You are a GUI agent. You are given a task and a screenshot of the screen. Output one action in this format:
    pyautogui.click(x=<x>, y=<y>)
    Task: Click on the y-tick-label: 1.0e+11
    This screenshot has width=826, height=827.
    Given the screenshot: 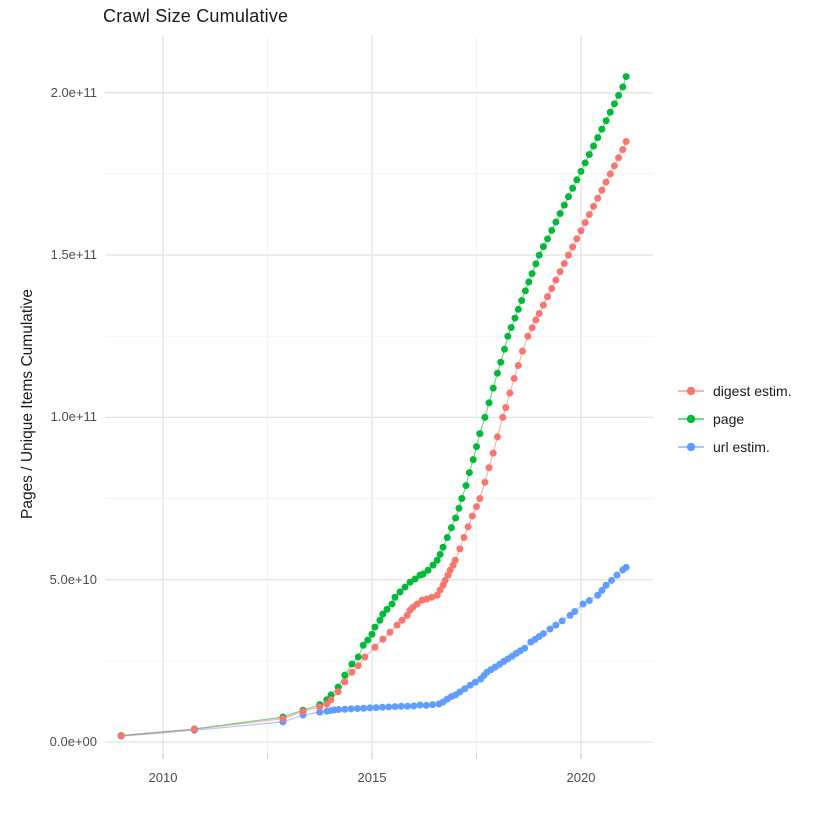 What is the action you would take?
    pyautogui.click(x=73, y=417)
    